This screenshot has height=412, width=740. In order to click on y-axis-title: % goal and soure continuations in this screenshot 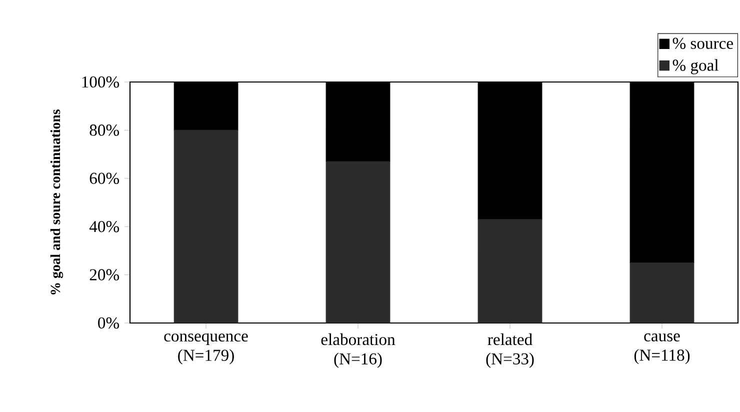, I will do `click(57, 202)`.